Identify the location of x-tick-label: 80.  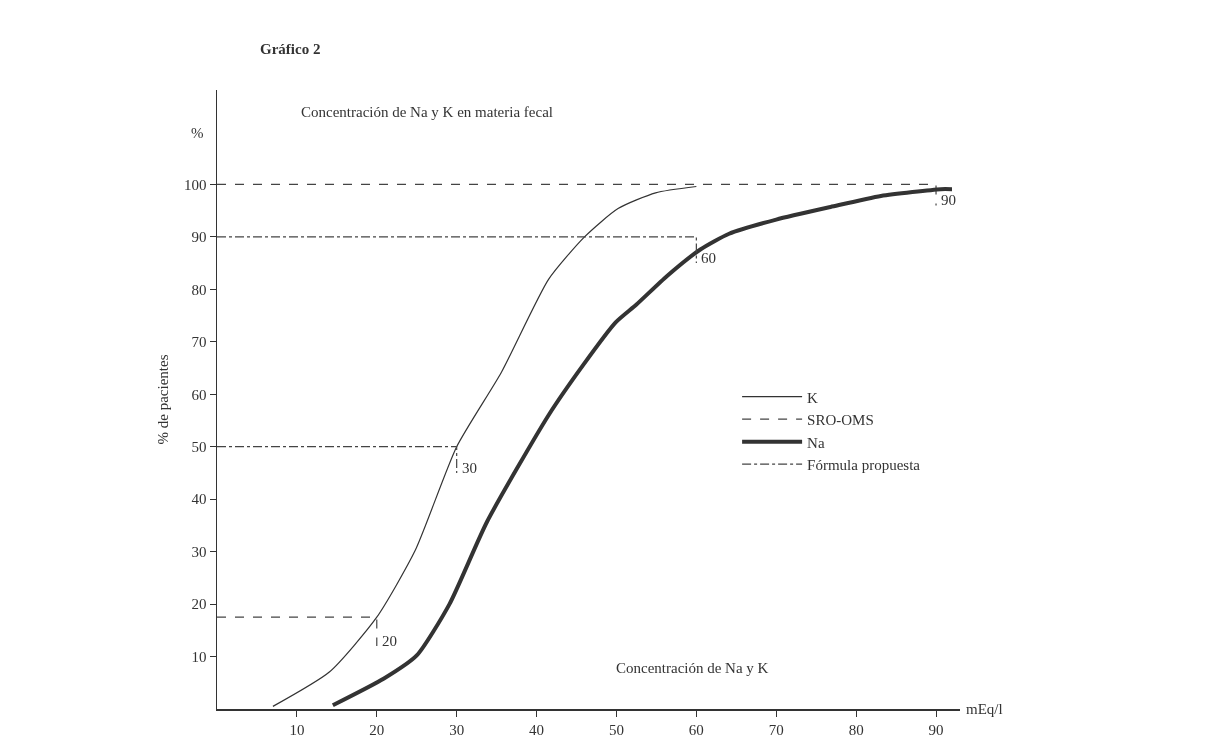
(856, 729).